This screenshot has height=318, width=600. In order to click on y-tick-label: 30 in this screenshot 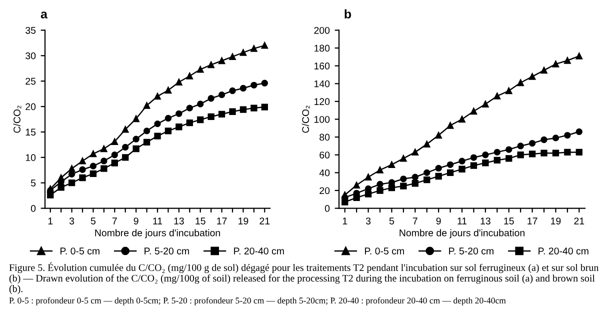, I will do `click(31, 56)`.